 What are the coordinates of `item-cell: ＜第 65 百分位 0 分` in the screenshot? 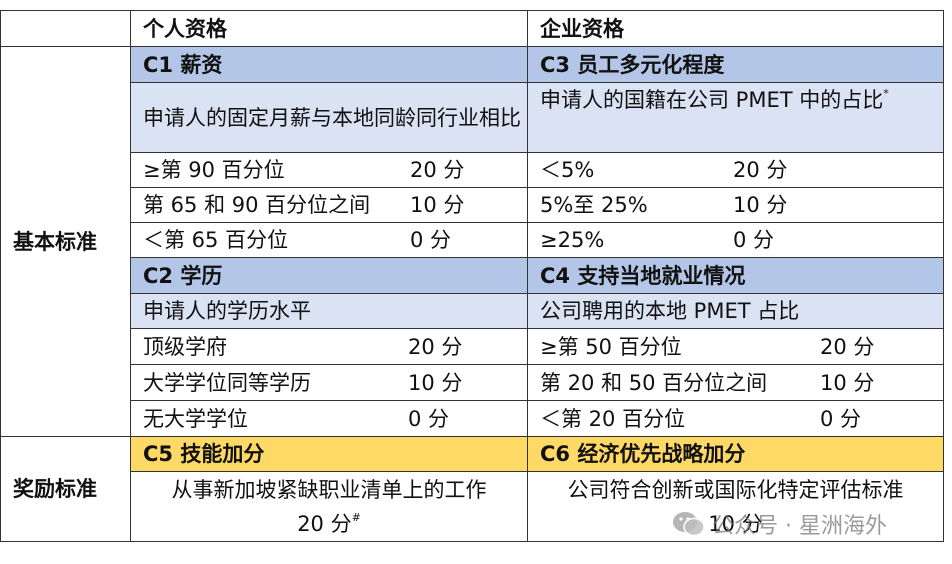 It's located at (329, 240).